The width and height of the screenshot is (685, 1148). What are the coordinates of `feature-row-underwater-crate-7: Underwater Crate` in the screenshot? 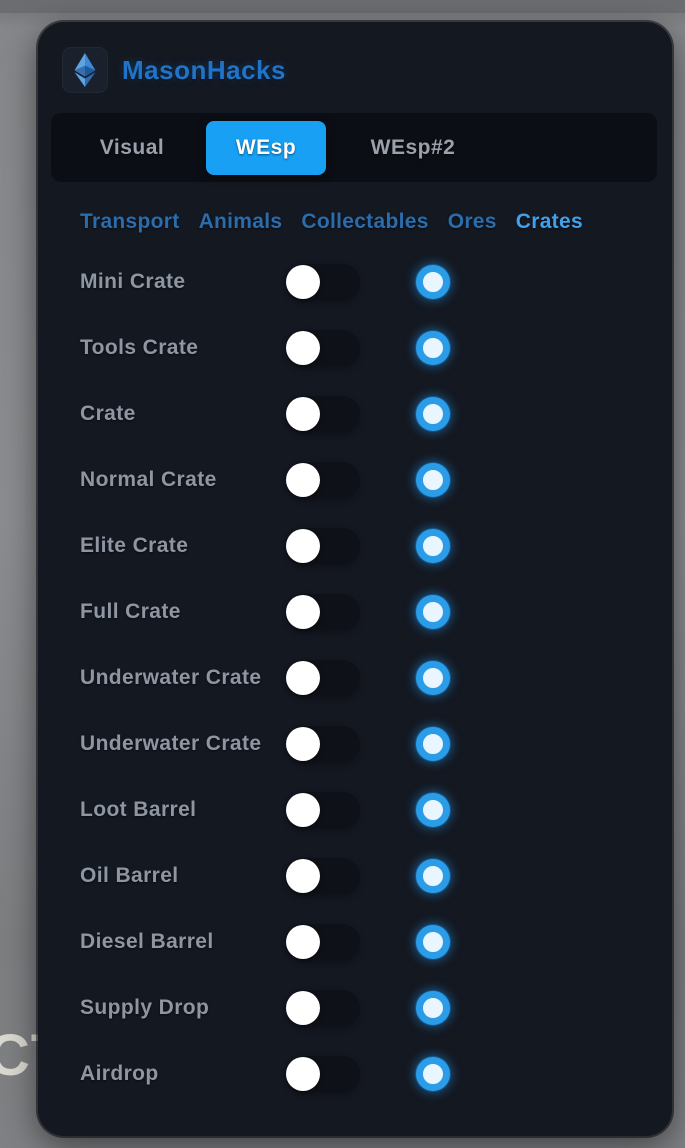 It's located at (355, 744).